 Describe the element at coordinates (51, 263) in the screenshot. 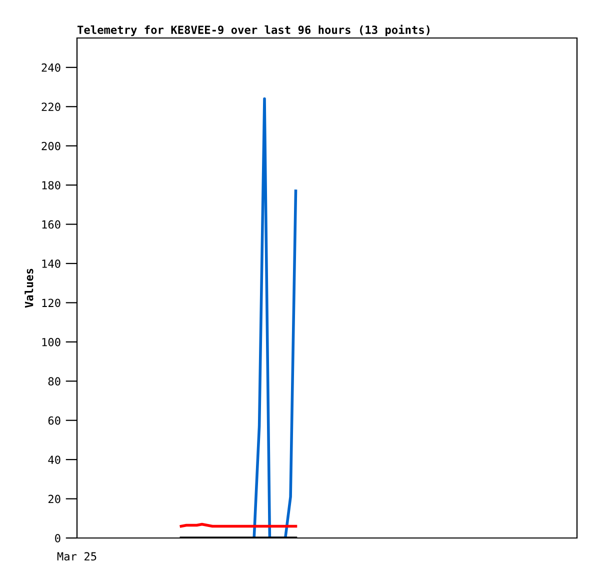

I see `y-tick-label: 140` at that location.